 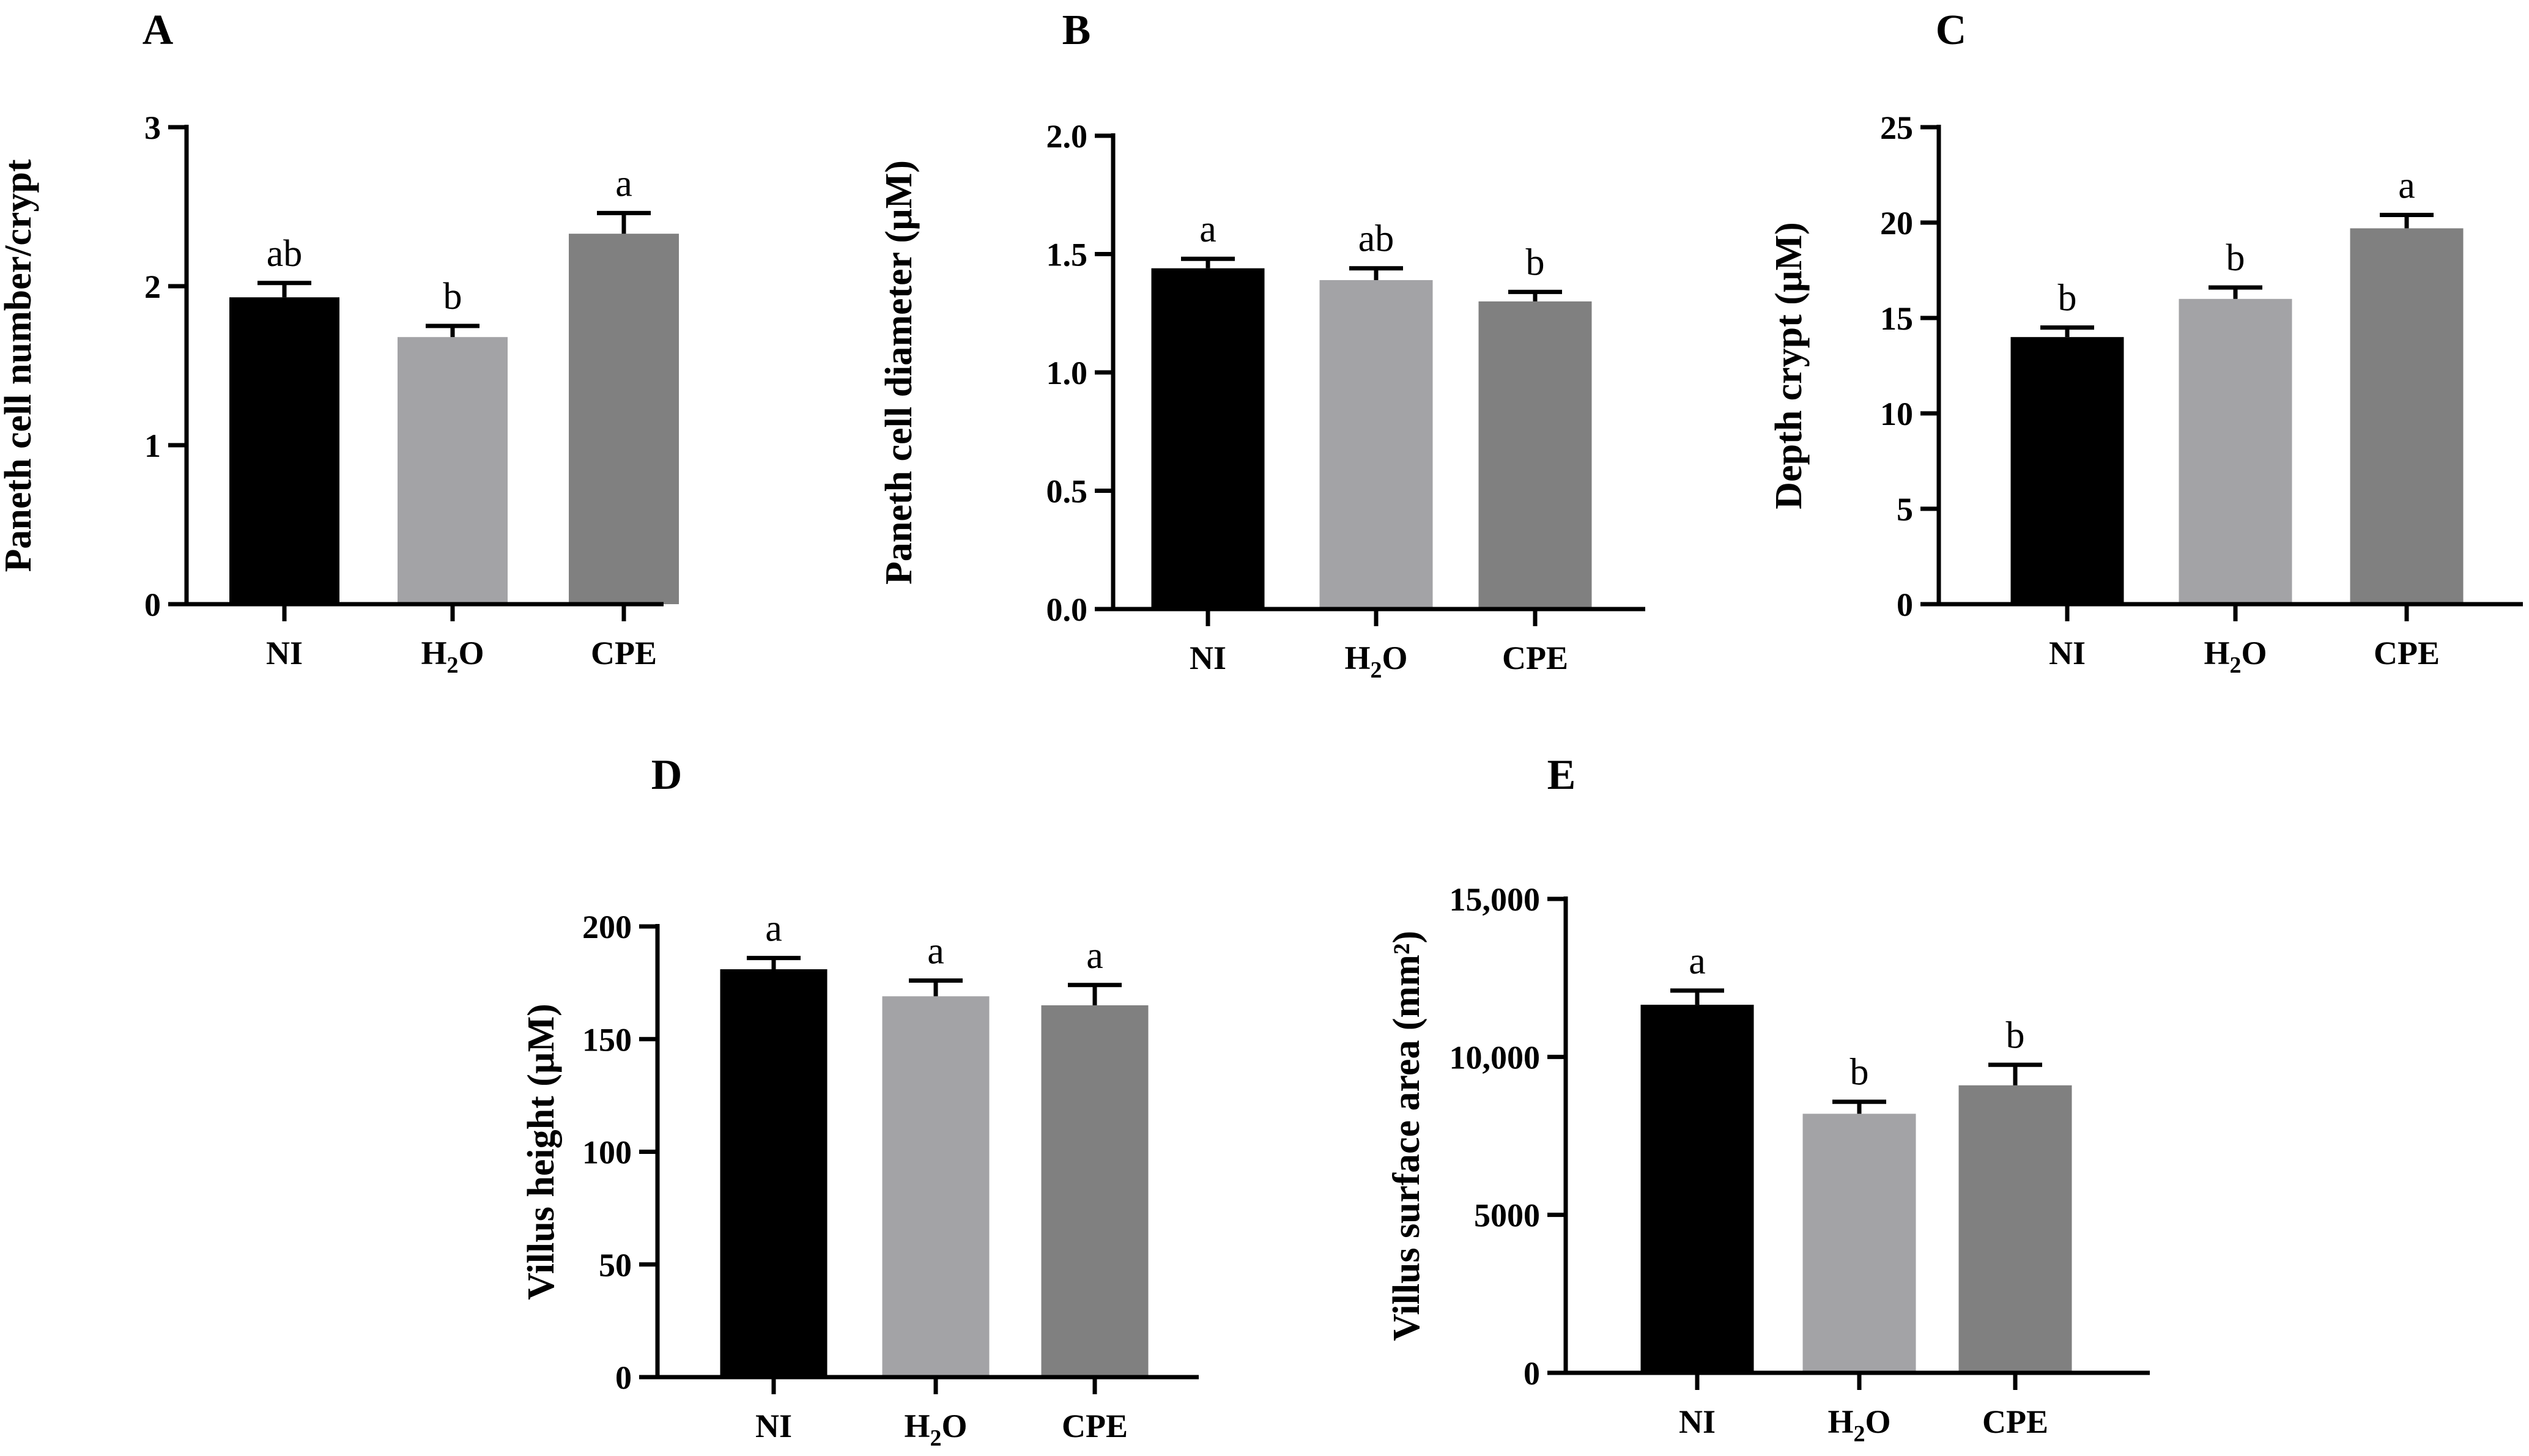 I want to click on y-tick-label-e-3: 15,000, so click(x=1495, y=899).